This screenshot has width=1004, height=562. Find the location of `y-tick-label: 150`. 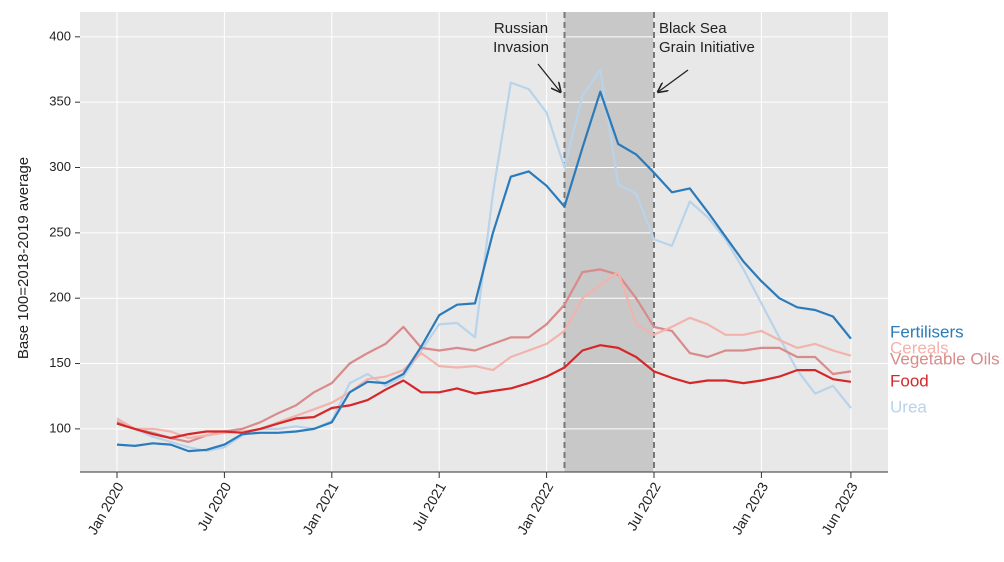

y-tick-label: 150 is located at coordinates (60, 362).